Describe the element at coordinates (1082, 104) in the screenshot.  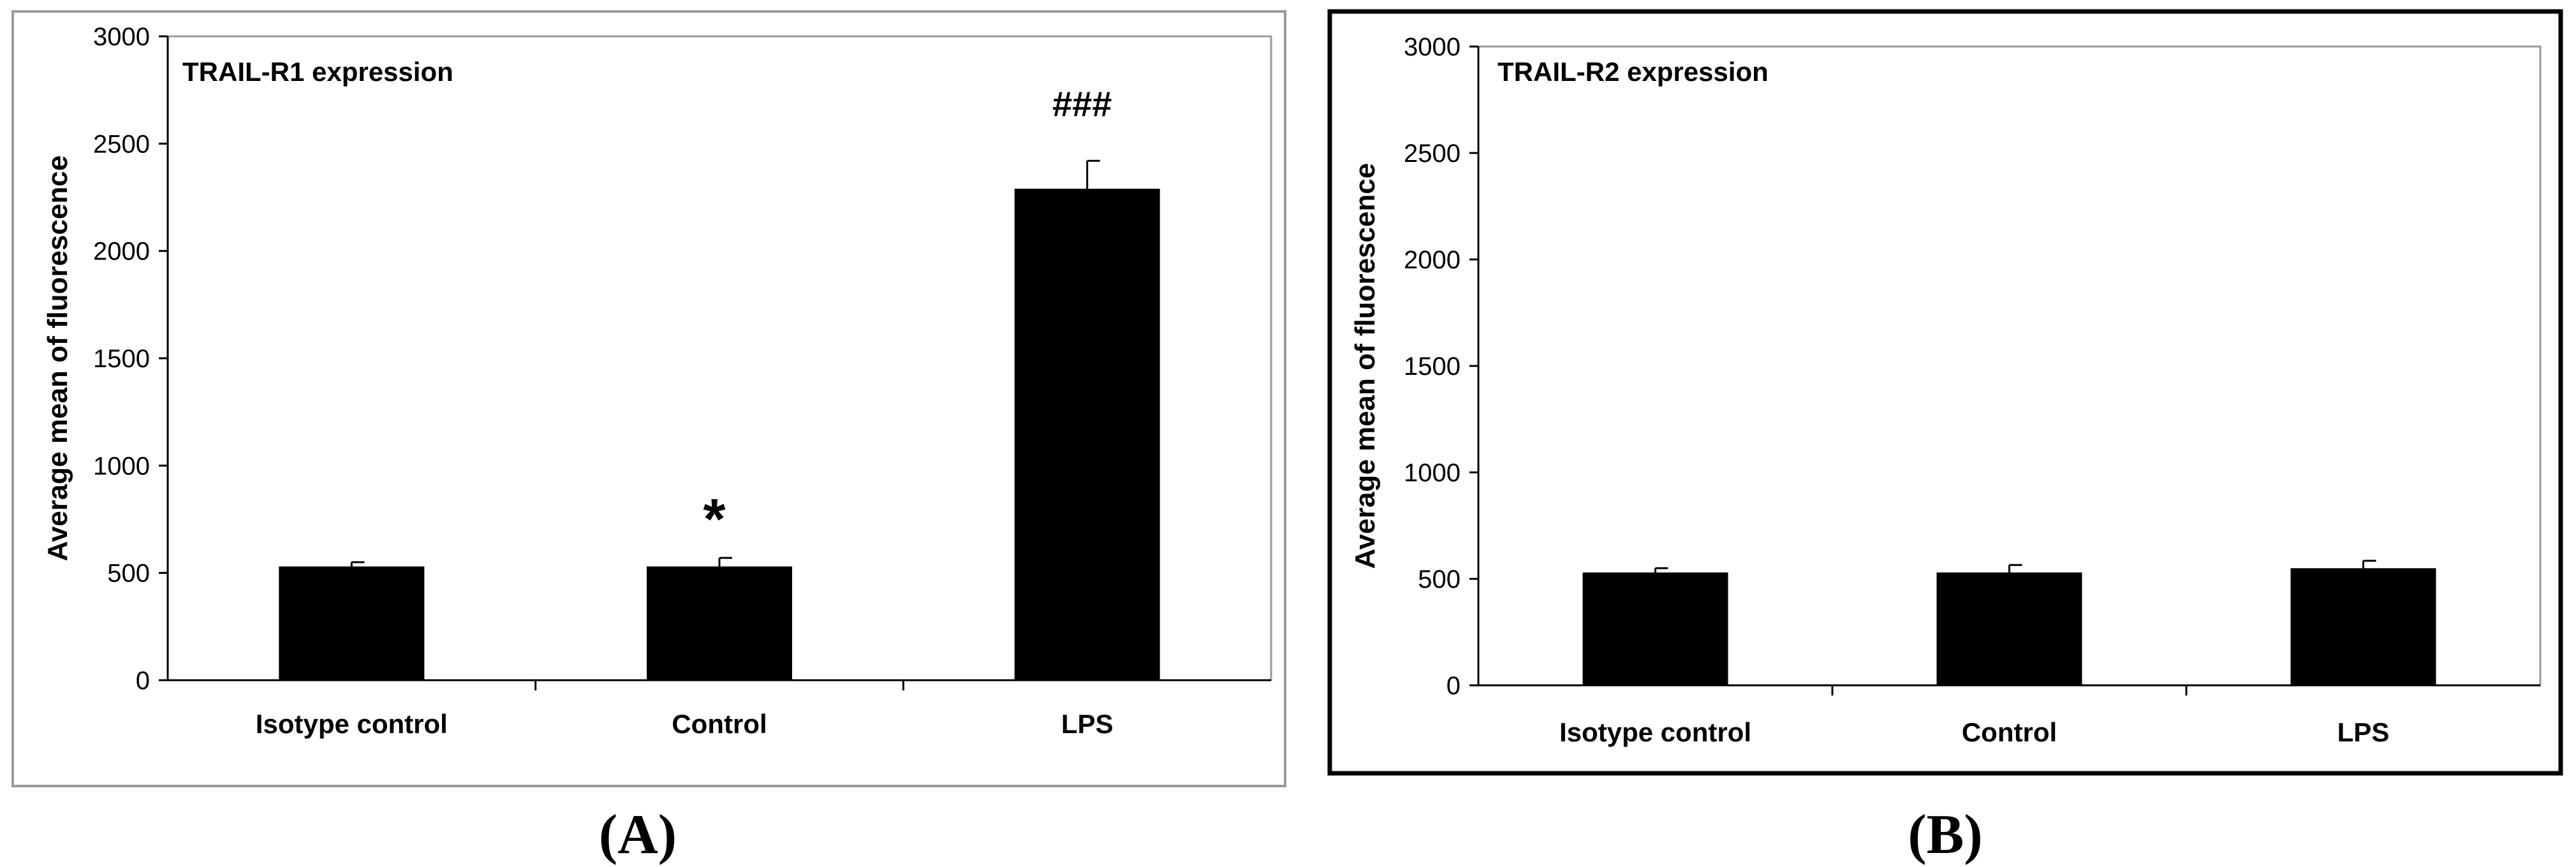
I see `panel-a-significance-marker: ###` at that location.